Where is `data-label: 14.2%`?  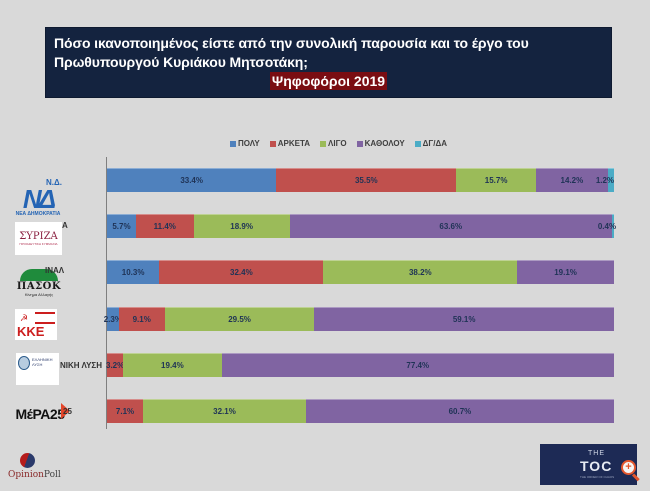 data-label: 14.2% is located at coordinates (572, 180).